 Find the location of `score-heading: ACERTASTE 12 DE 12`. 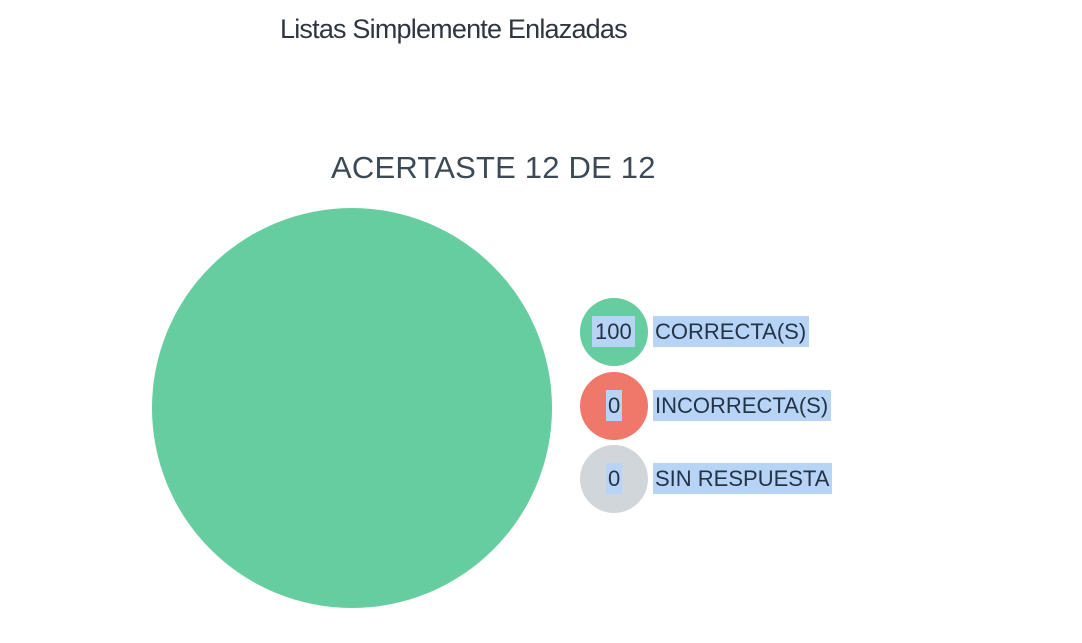

score-heading: ACERTASTE 12 DE 12 is located at coordinates (493, 167).